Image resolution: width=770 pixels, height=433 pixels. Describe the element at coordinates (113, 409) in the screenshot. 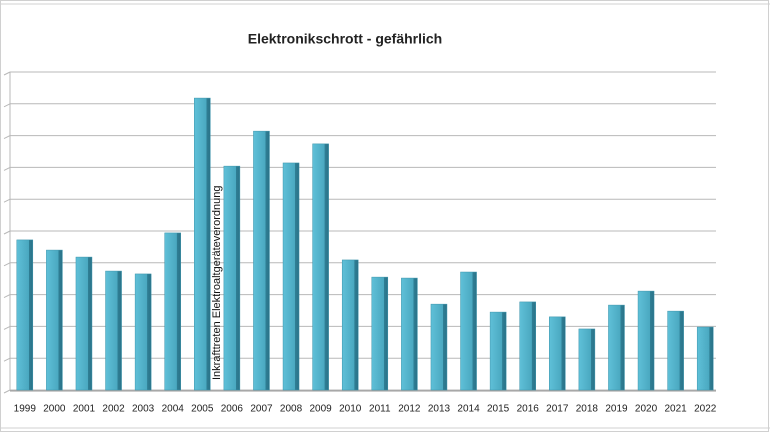

I see `x-tick-label: 2002` at that location.